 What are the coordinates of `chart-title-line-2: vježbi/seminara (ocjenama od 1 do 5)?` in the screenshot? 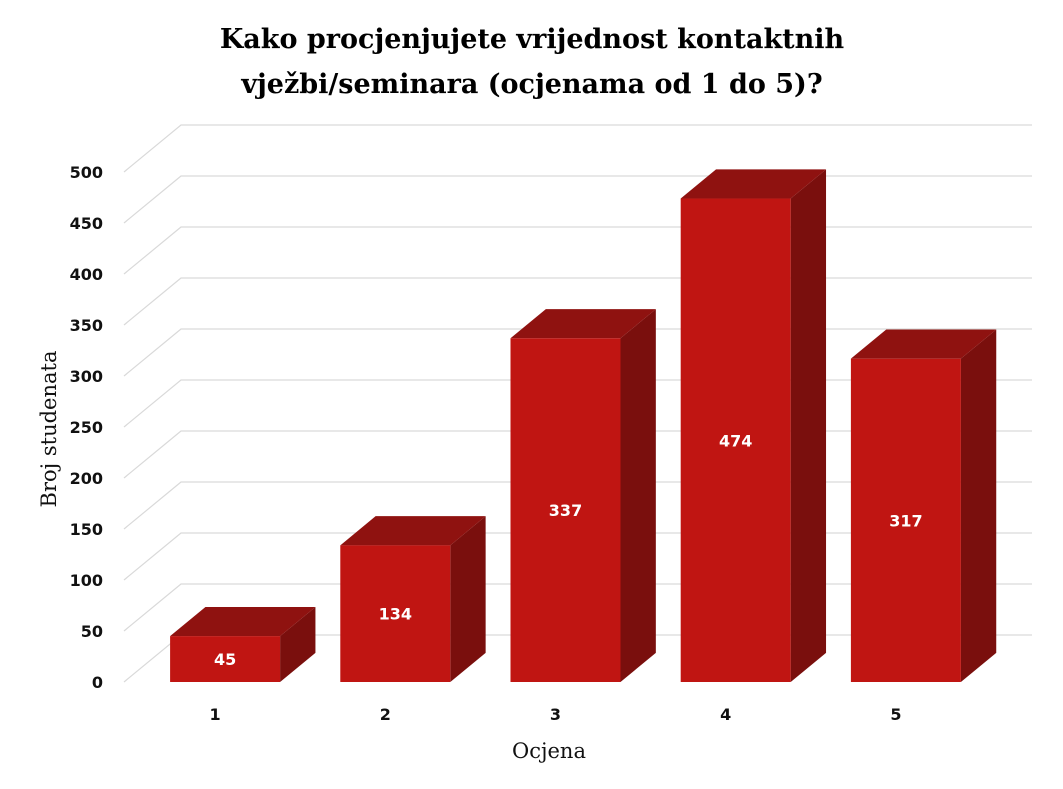 It's located at (531, 84).